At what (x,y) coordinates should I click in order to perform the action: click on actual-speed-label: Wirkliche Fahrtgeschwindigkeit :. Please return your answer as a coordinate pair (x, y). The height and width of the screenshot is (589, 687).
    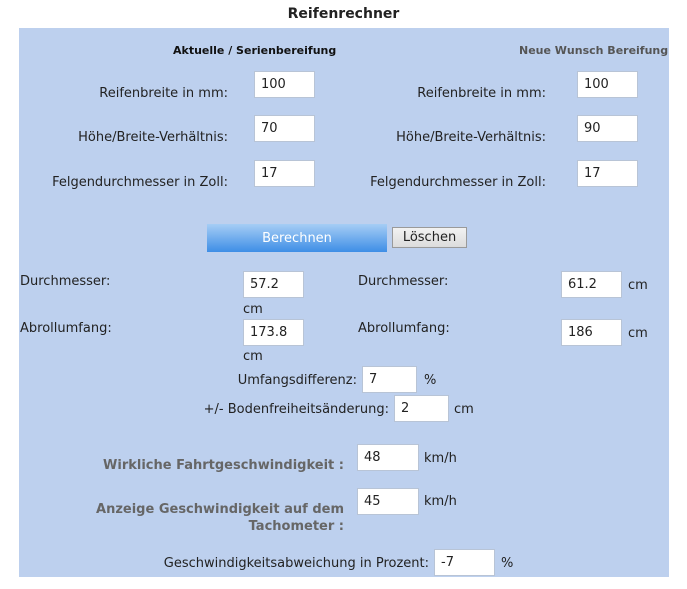
    Looking at the image, I should click on (223, 465).